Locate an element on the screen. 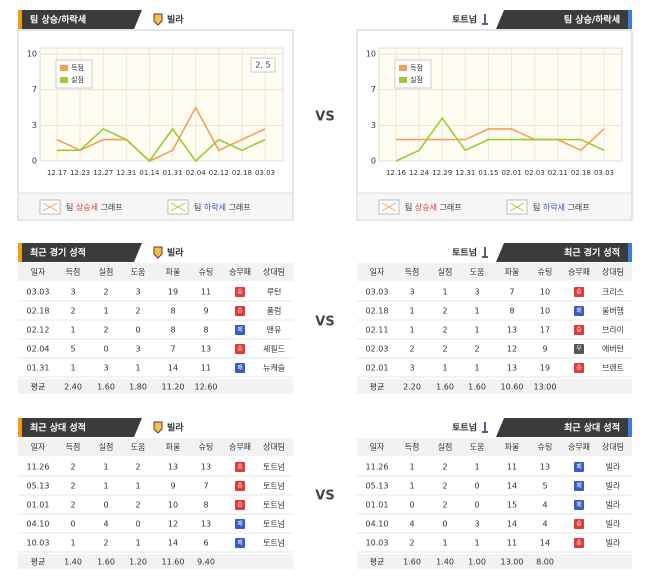 The width and height of the screenshot is (650, 588). cell: 토트넘 is located at coordinates (274, 543).